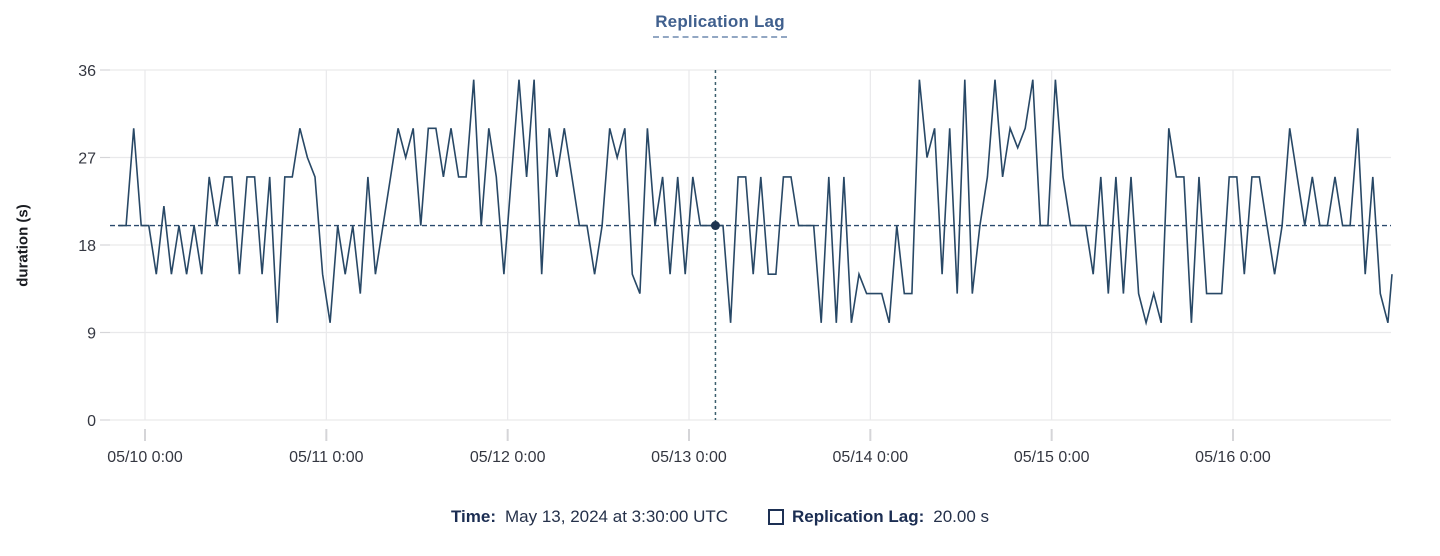 The width and height of the screenshot is (1440, 556). I want to click on y-tick-label: 9, so click(91, 334).